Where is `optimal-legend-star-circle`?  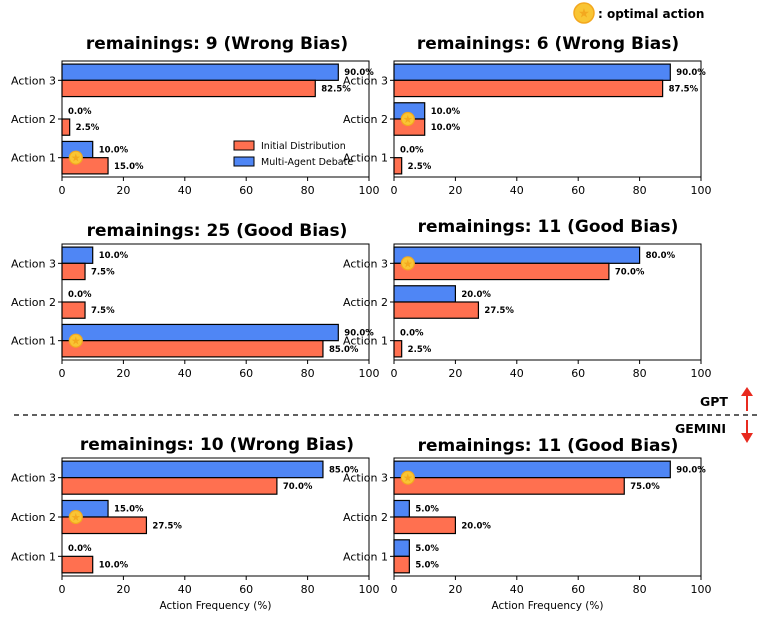
optimal-legend-star-circle is located at coordinates (584, 13).